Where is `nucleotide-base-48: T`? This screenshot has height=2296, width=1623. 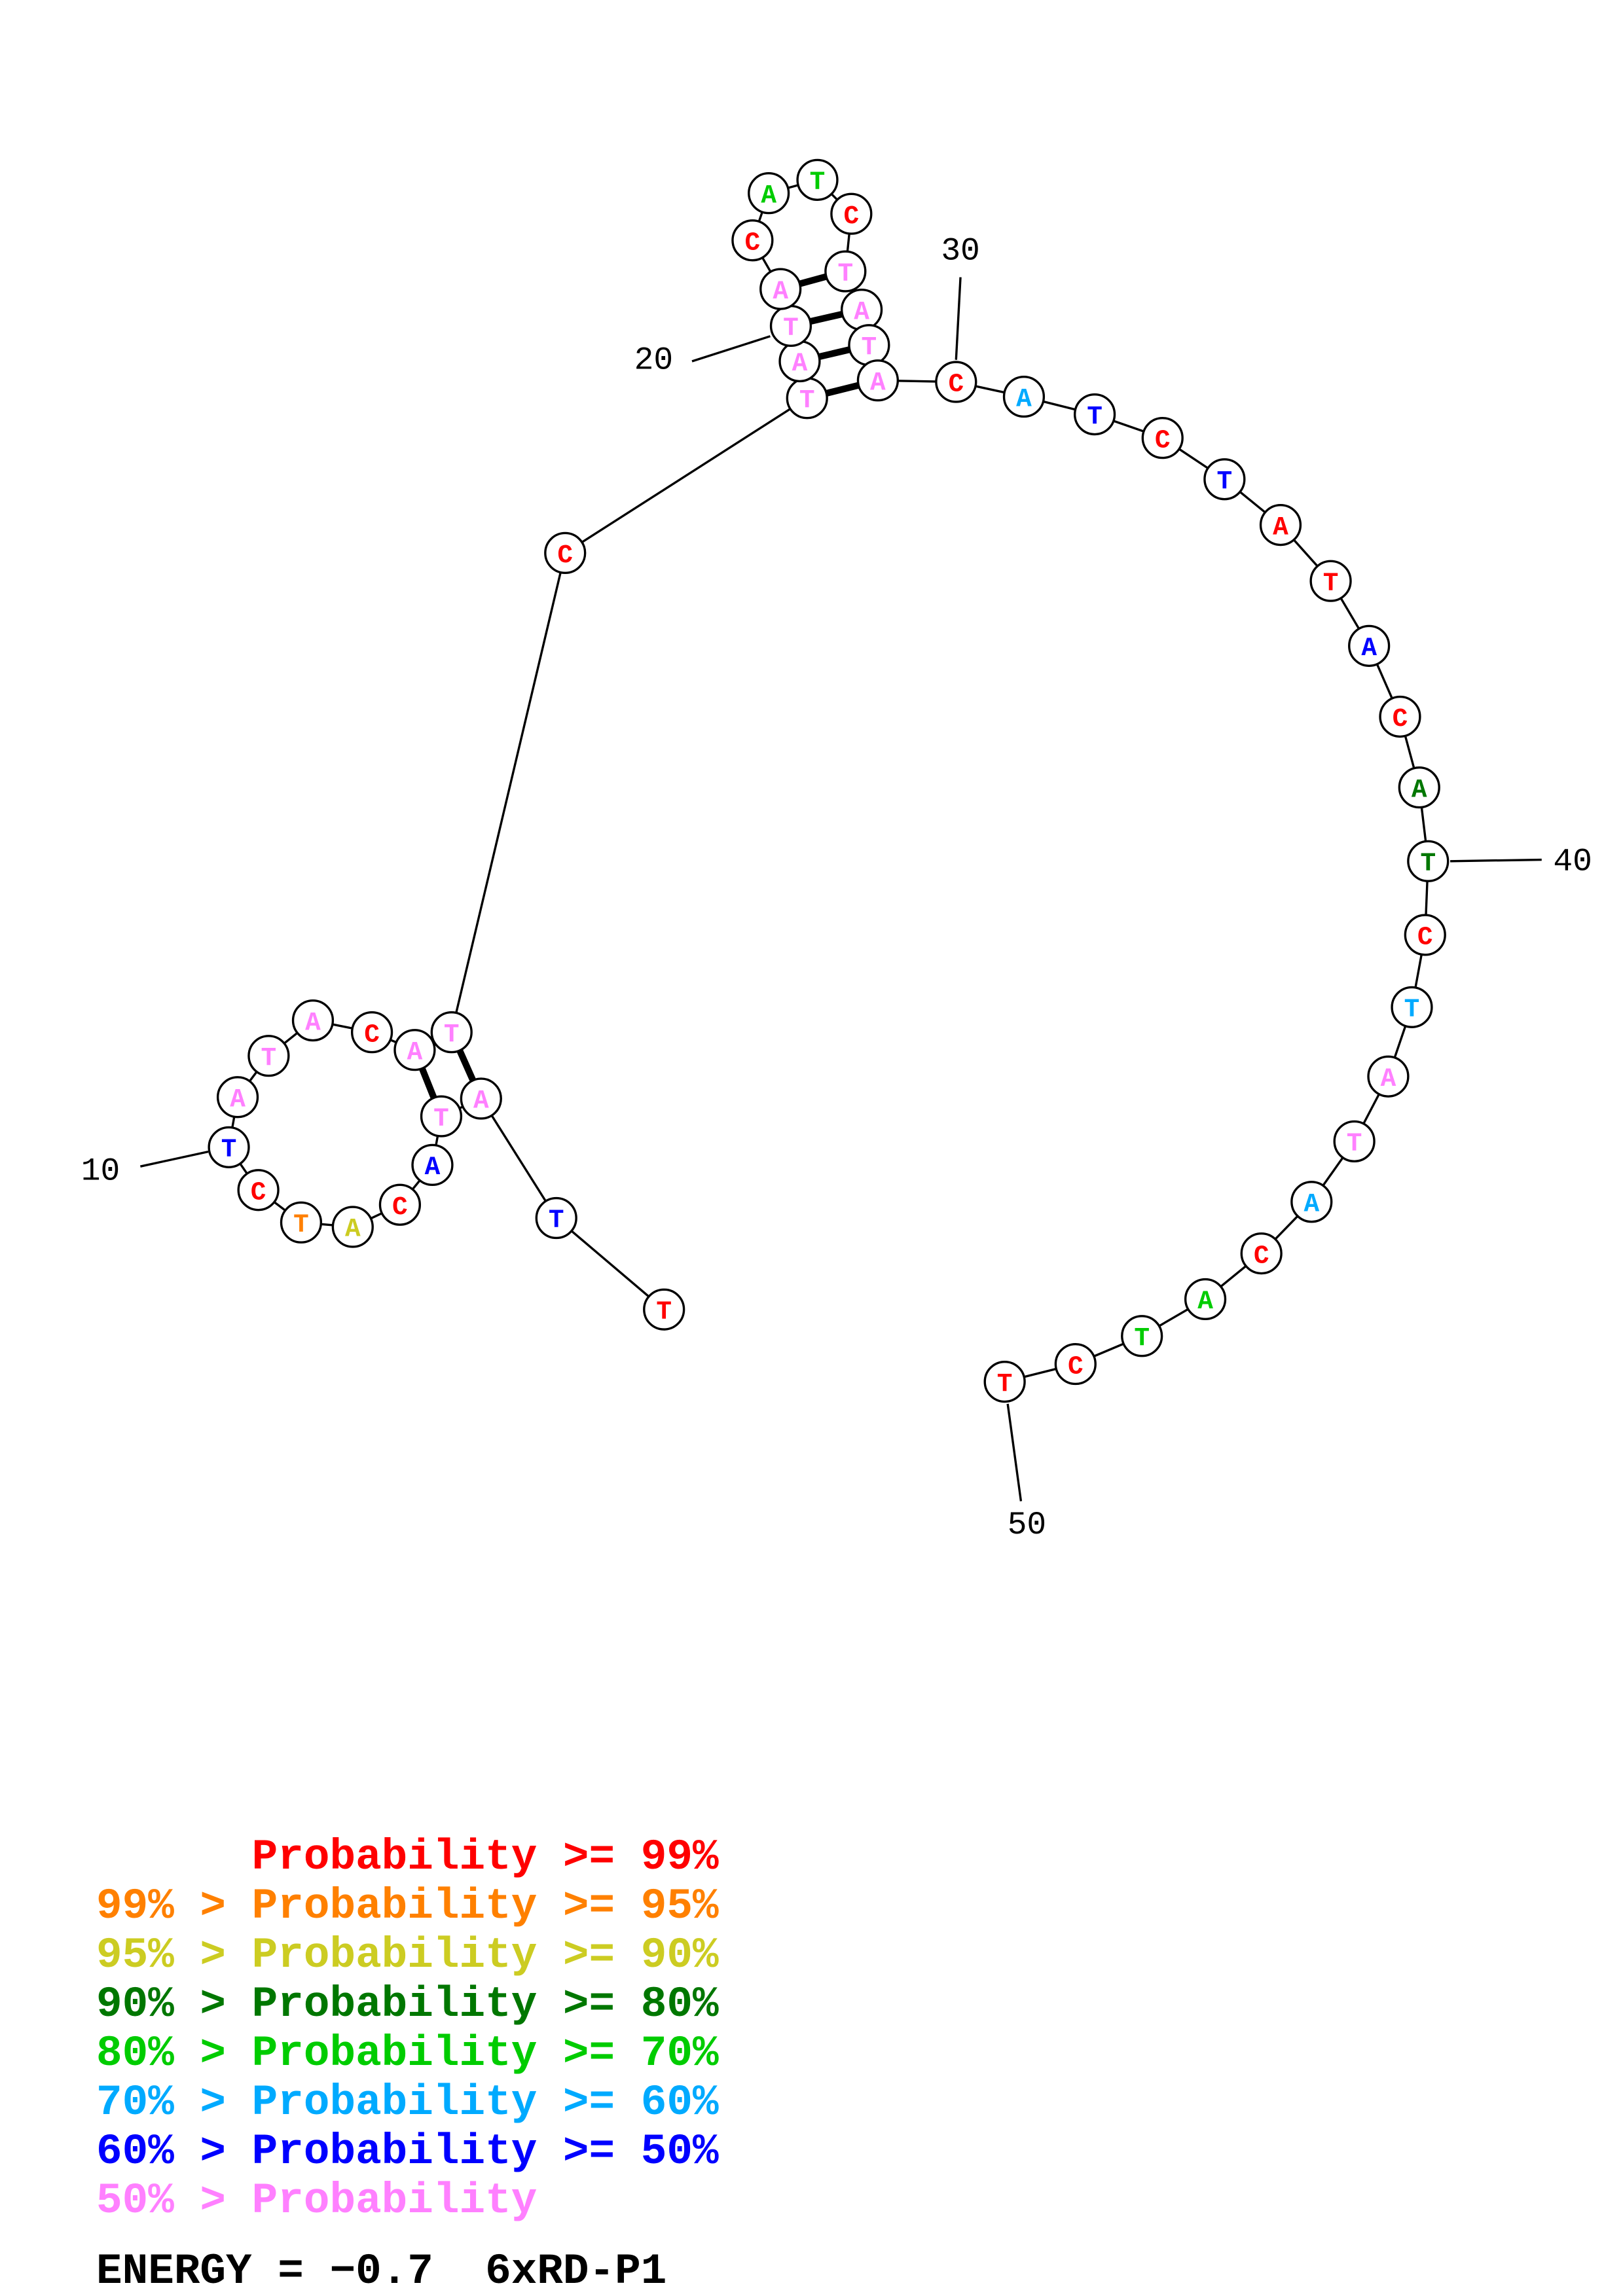 nucleotide-base-48: T is located at coordinates (1142, 1338).